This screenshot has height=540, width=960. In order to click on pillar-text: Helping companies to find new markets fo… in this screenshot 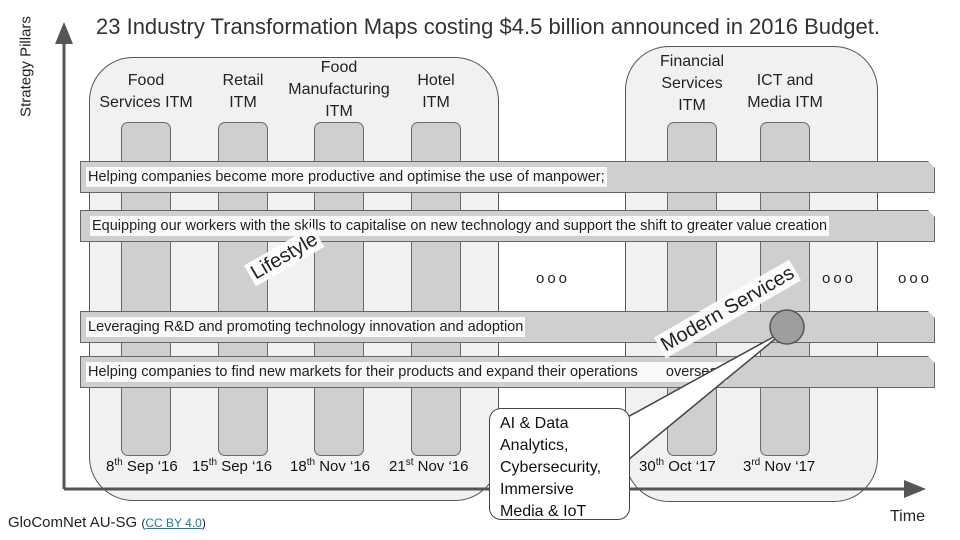, I will do `click(406, 372)`.